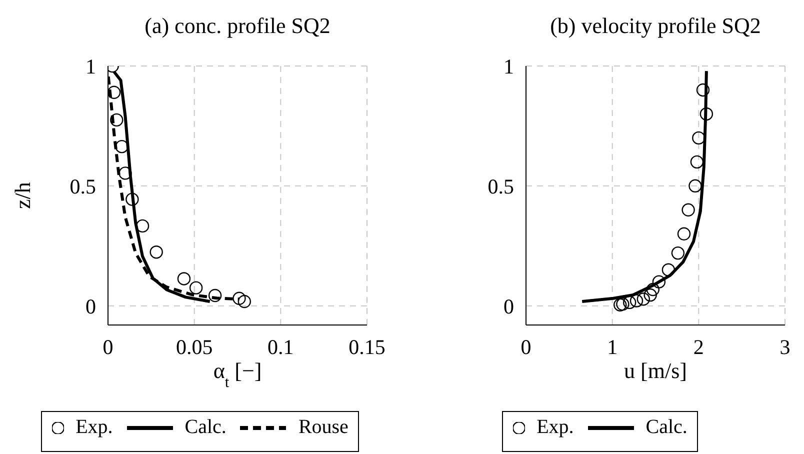  What do you see at coordinates (194, 346) in the screenshot?
I see `x-tick-label: 0.05` at bounding box center [194, 346].